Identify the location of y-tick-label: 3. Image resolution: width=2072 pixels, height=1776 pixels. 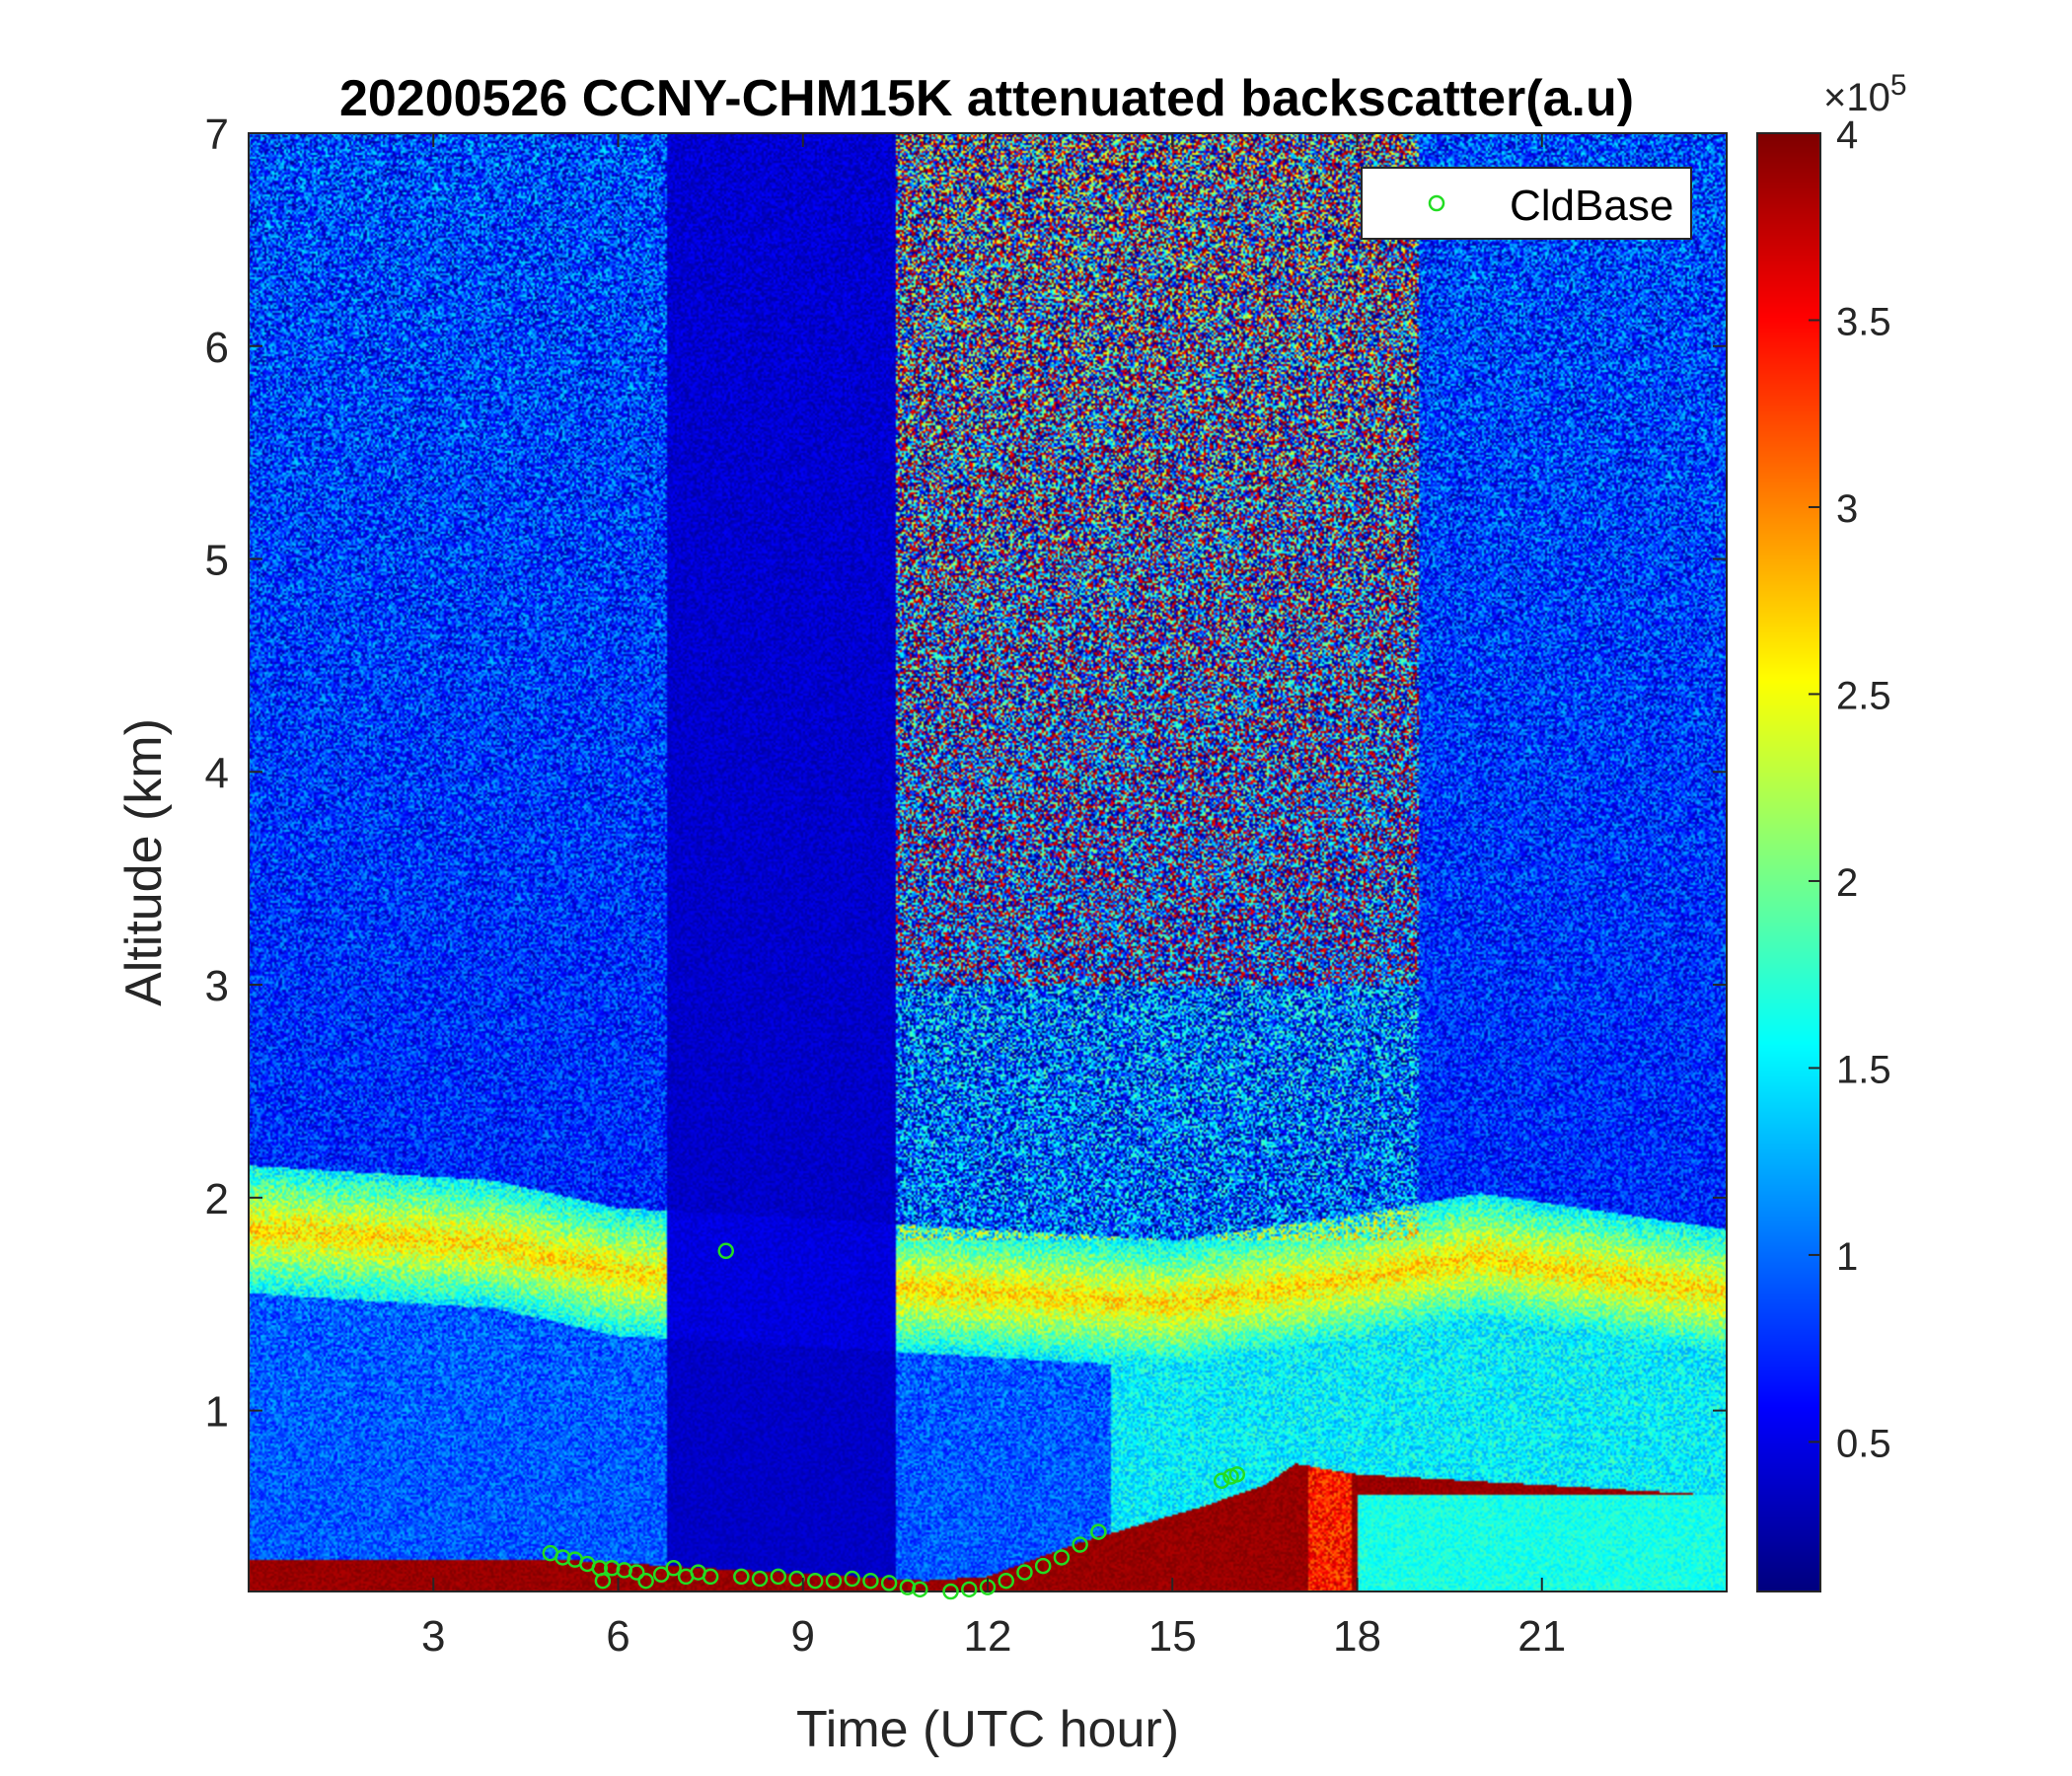
(217, 986).